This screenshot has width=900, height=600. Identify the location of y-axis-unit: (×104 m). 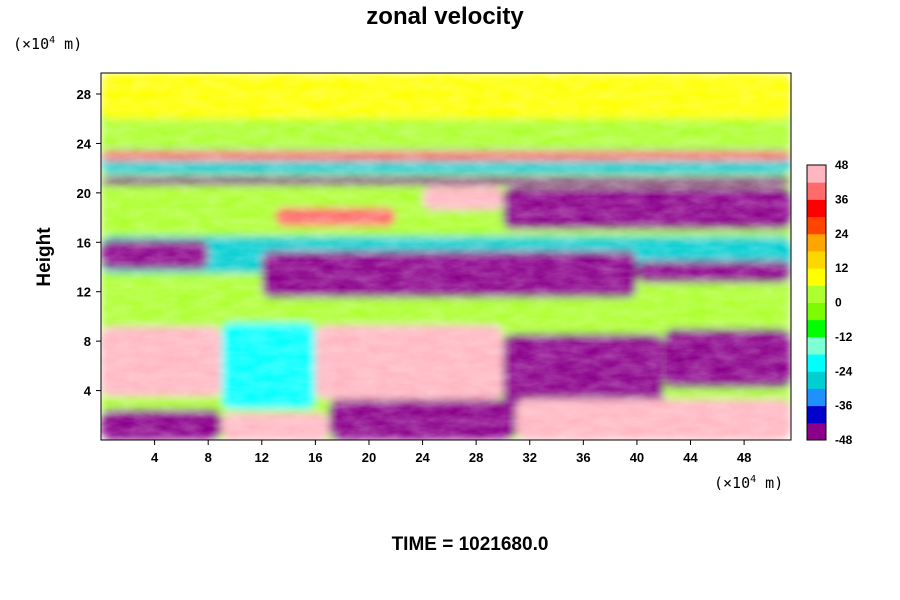
(47, 44).